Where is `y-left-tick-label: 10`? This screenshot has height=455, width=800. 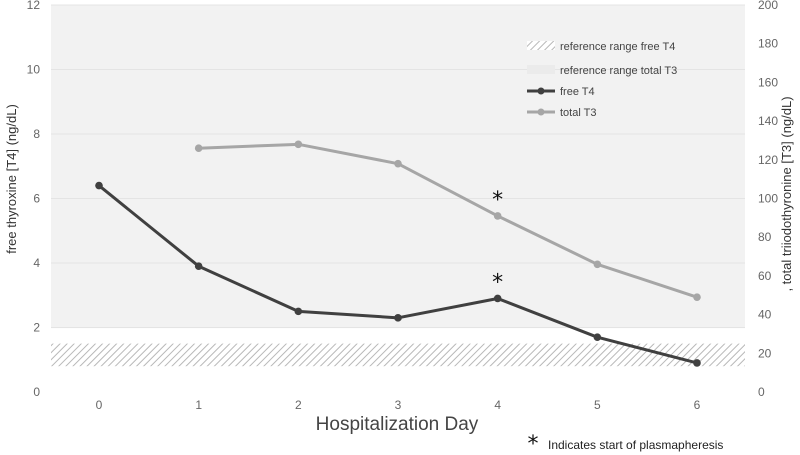
y-left-tick-label: 10 is located at coordinates (34, 70).